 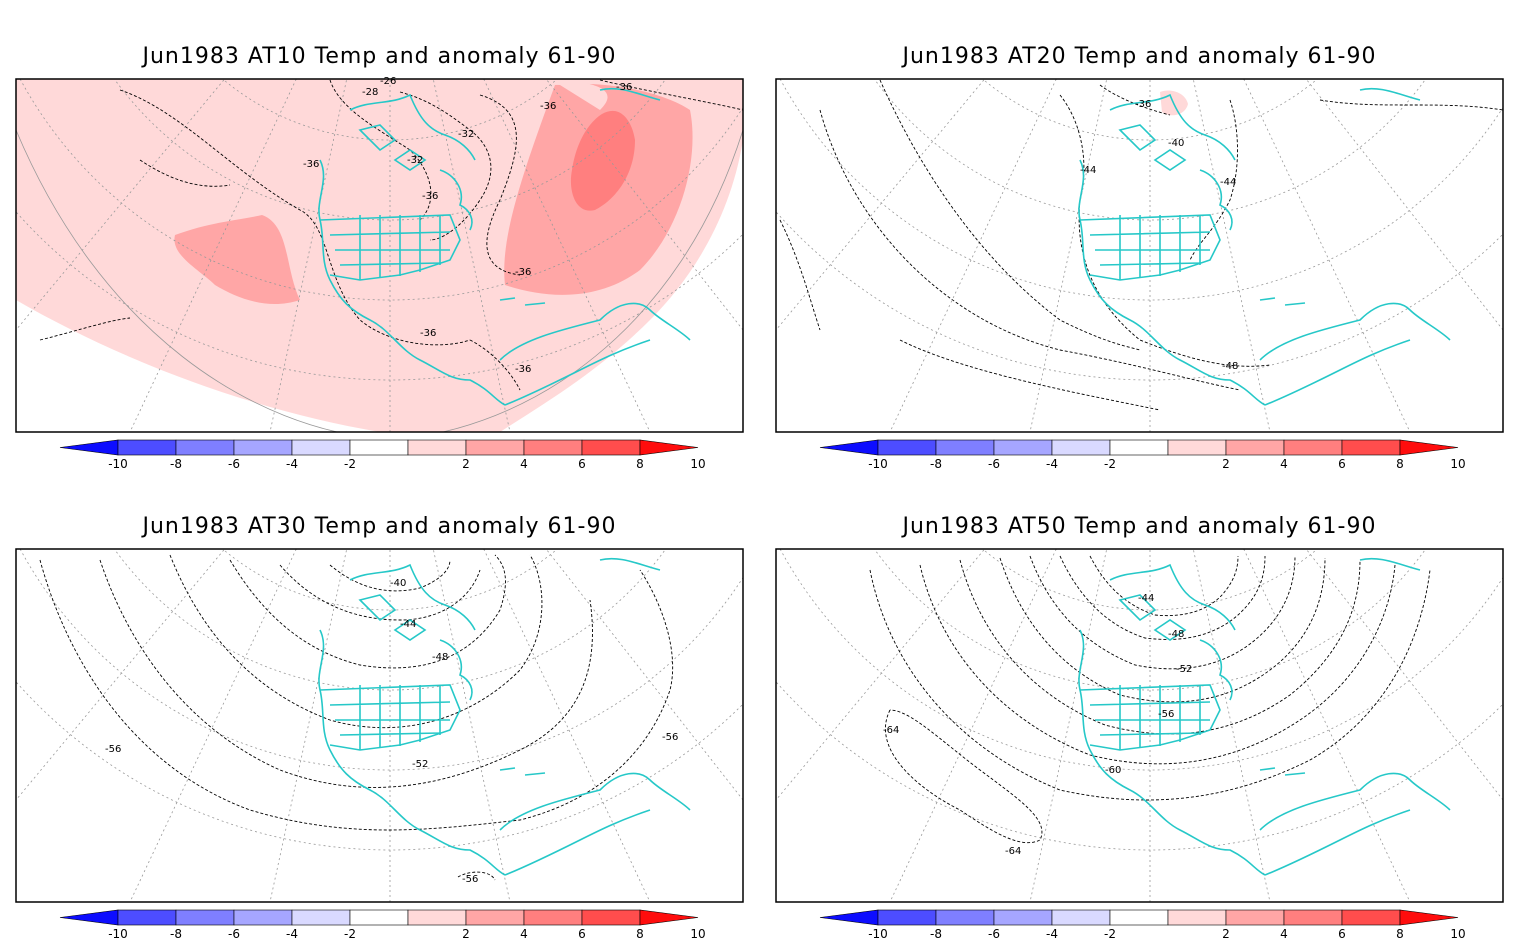 What do you see at coordinates (415, 160) in the screenshot?
I see `contour-label: -32` at bounding box center [415, 160].